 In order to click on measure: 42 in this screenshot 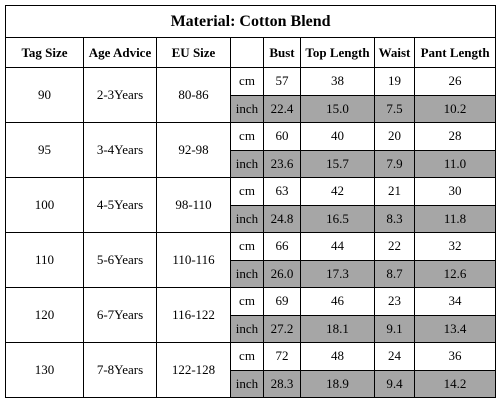, I will do `click(337, 191)`.